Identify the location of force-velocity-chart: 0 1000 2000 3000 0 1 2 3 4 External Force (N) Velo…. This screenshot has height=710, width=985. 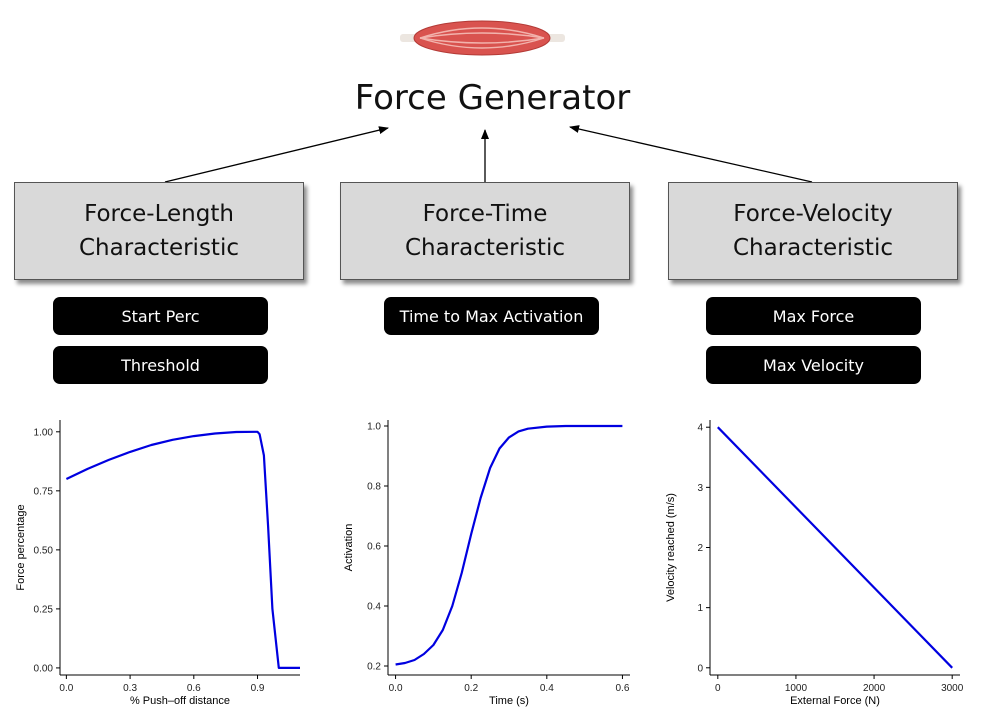
(814, 563).